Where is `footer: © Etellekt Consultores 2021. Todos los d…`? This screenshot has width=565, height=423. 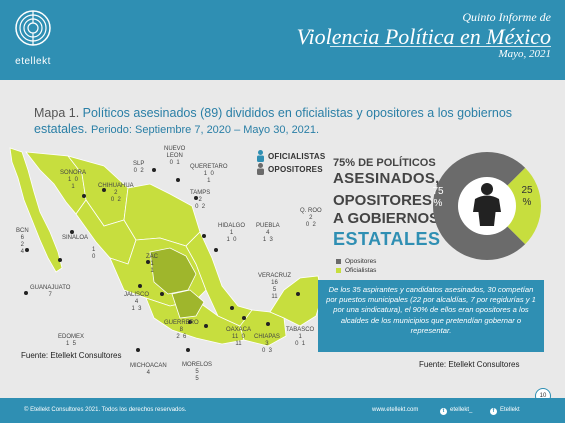 footer: © Etellekt Consultores 2021. Todos los d… is located at coordinates (282, 410).